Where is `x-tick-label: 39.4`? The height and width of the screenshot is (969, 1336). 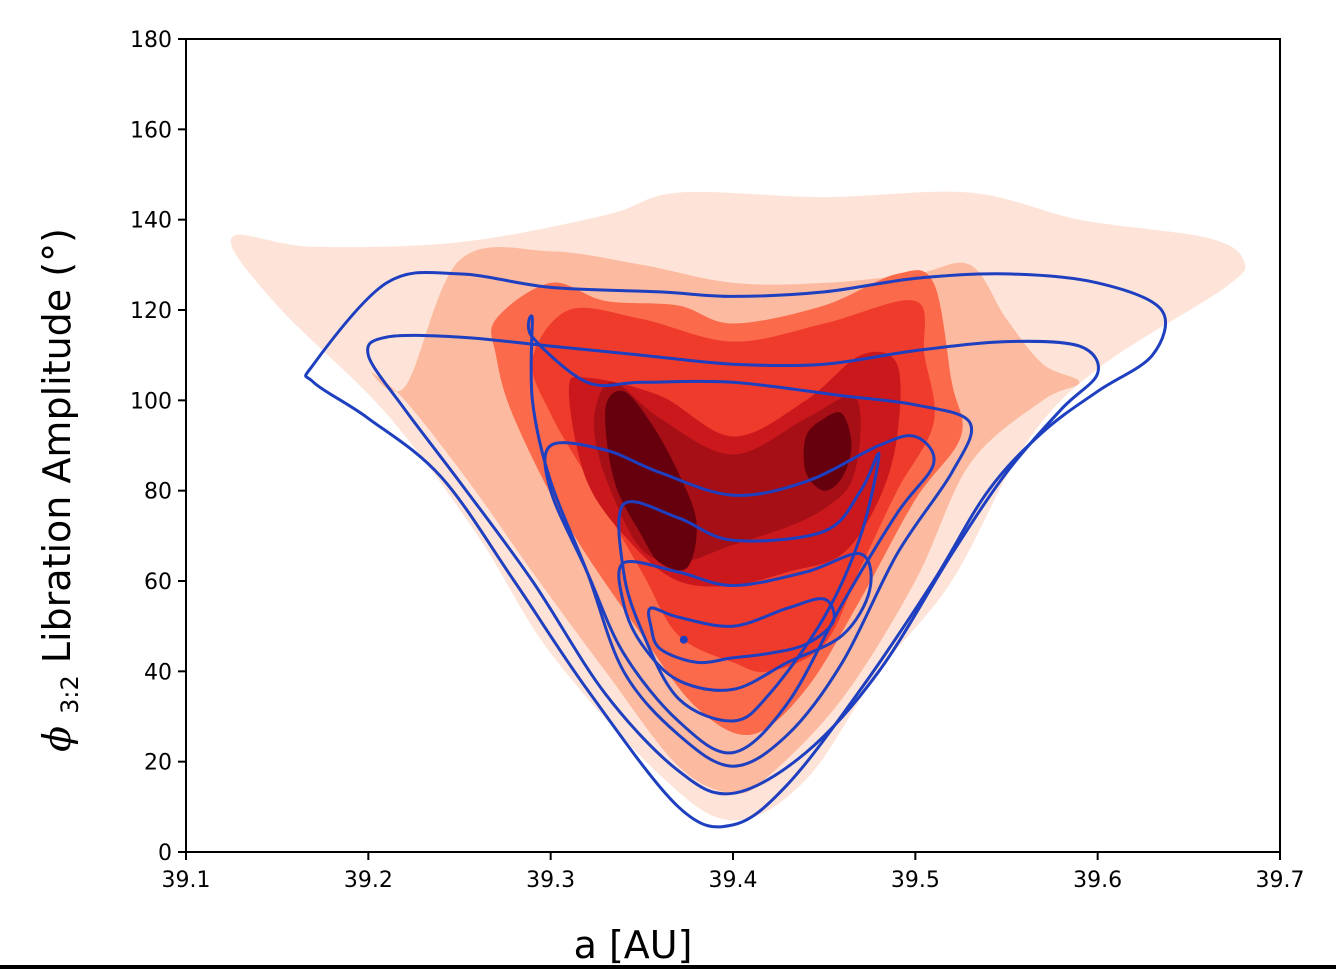
x-tick-label: 39.4 is located at coordinates (733, 880).